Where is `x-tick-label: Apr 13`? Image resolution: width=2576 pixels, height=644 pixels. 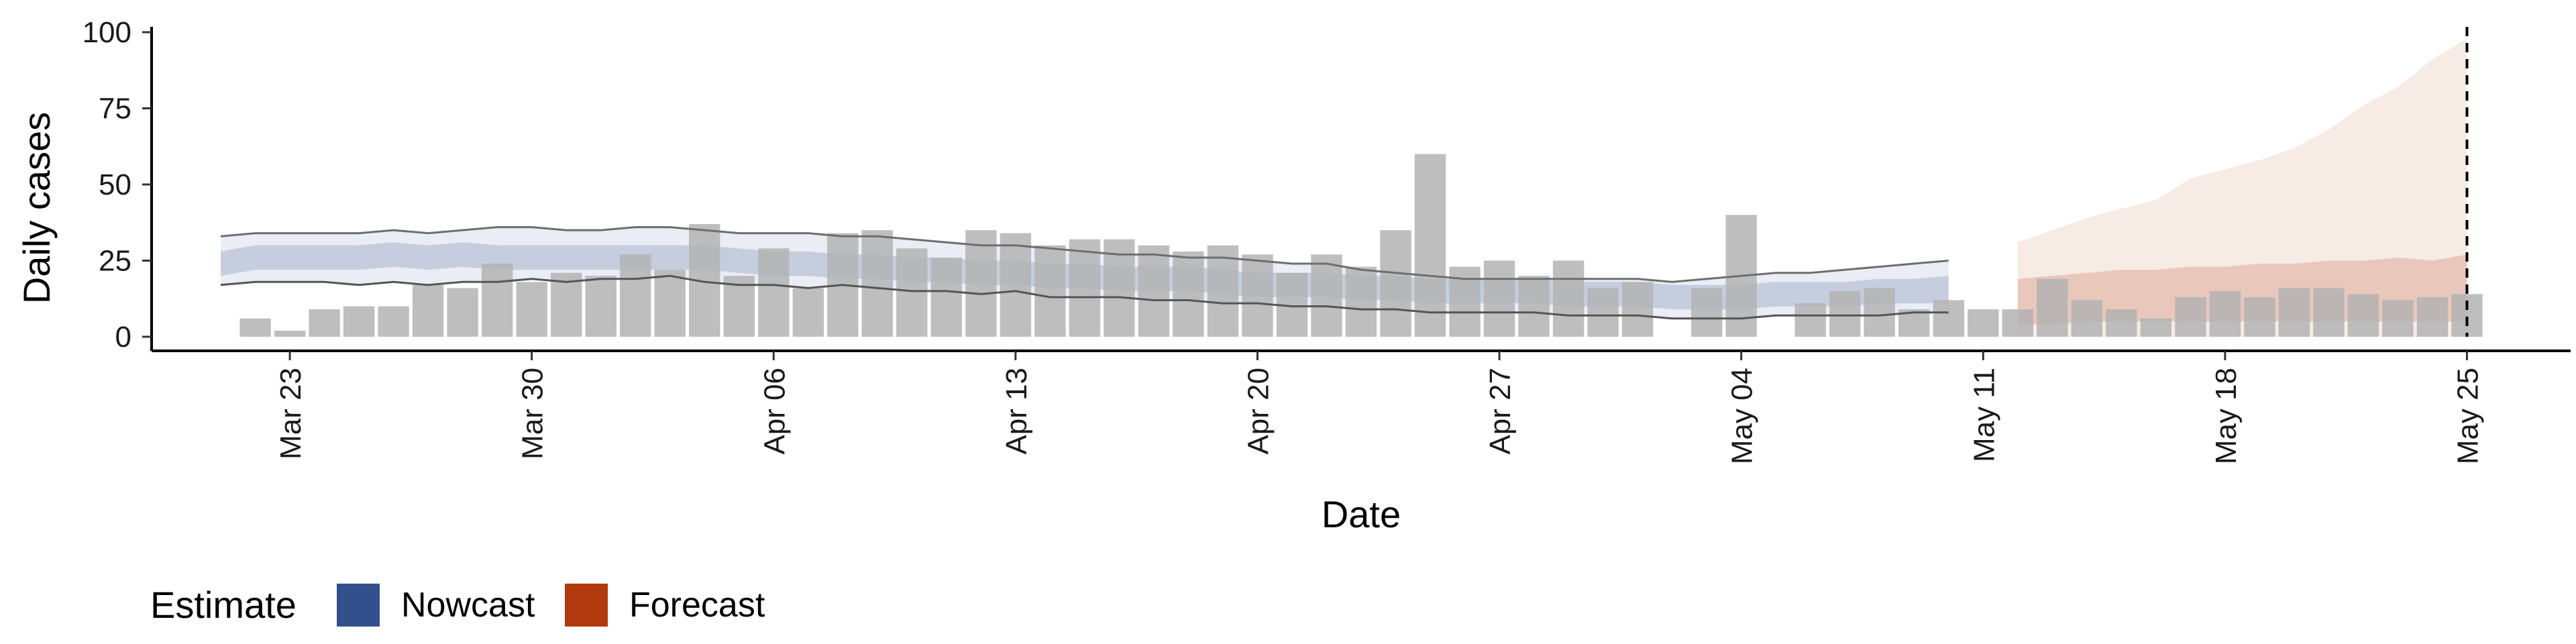
x-tick-label: Apr 13 is located at coordinates (1016, 411).